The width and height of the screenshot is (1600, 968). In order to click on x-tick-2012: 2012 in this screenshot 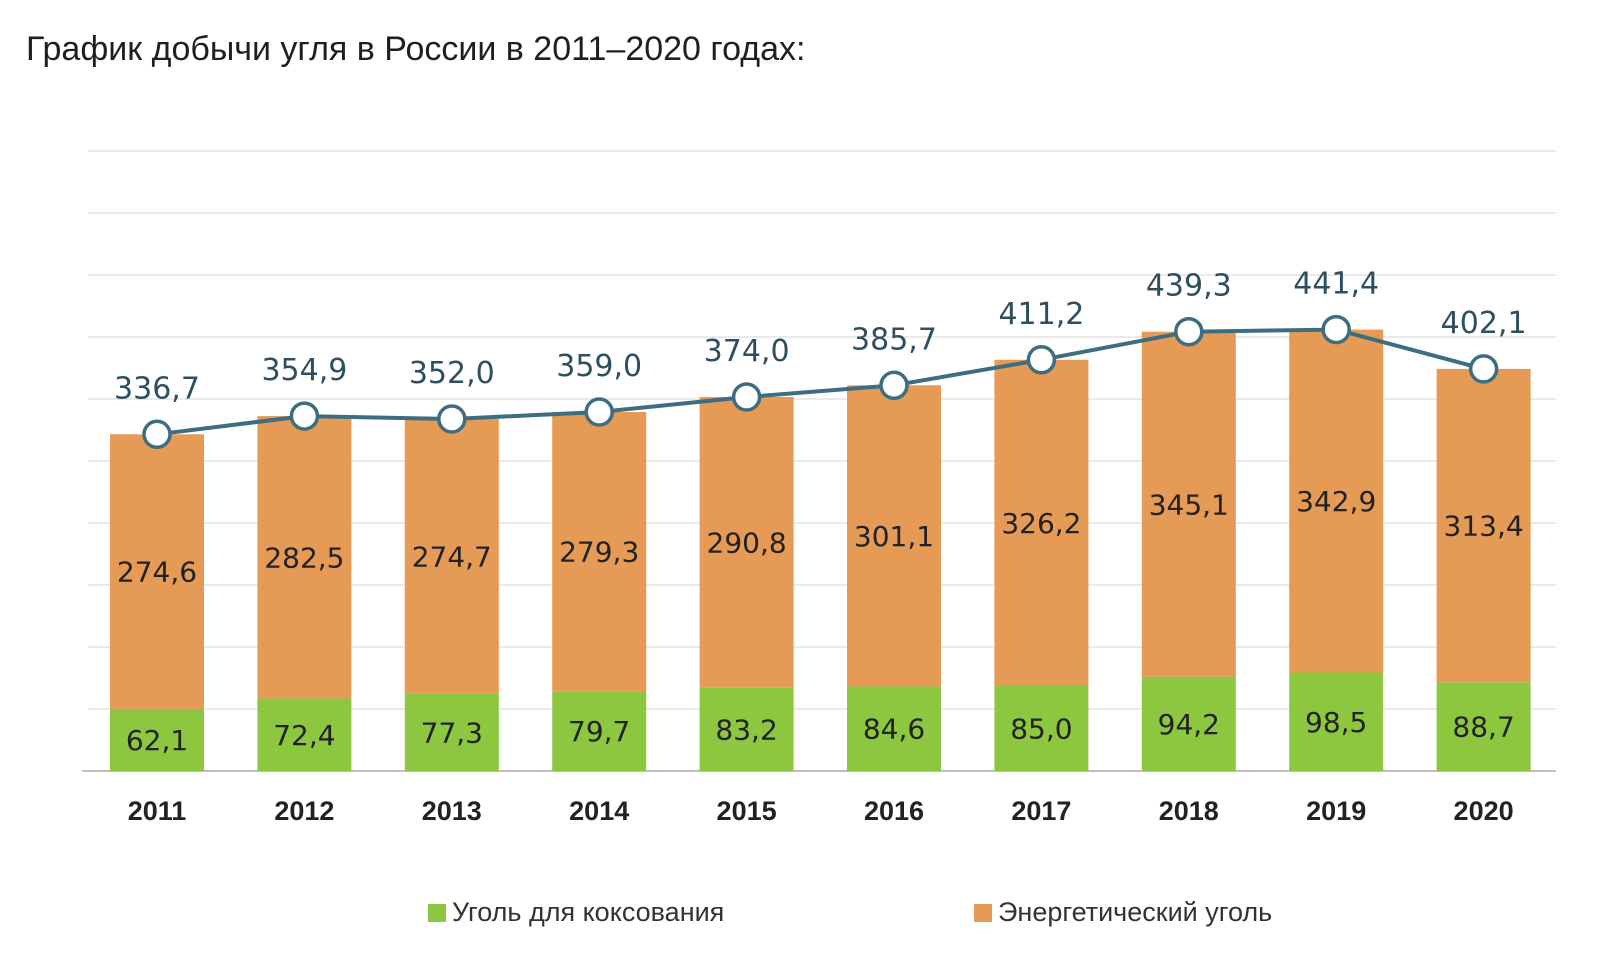, I will do `click(304, 811)`.